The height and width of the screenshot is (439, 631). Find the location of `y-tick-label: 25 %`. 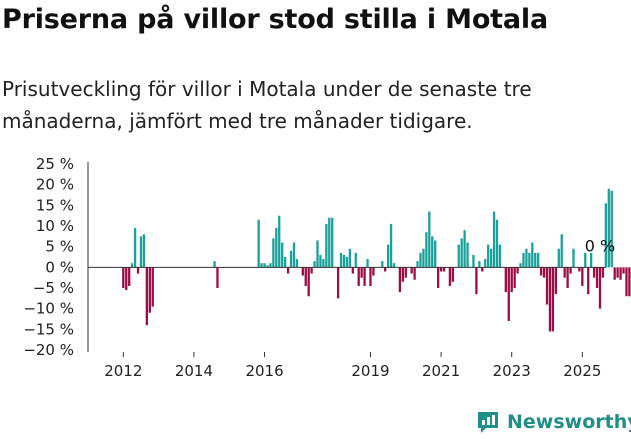

y-tick-label: 25 % is located at coordinates (55, 164).